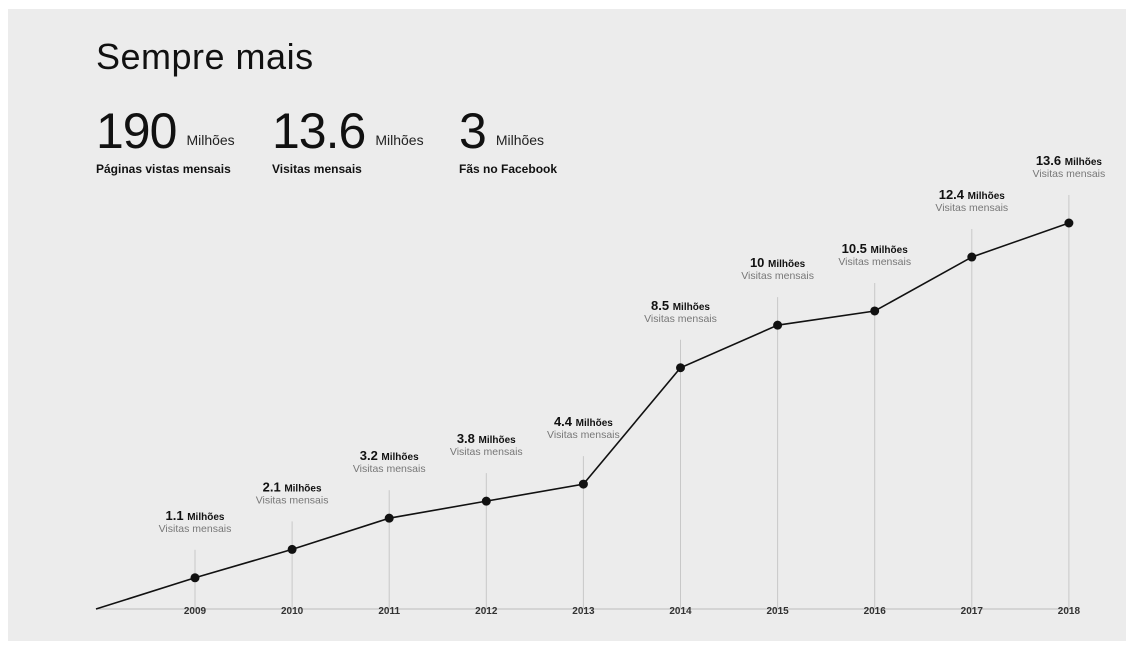 This screenshot has height=650, width=1134. What do you see at coordinates (875, 248) in the screenshot?
I see `data-label-value: 10.5 Milhões` at bounding box center [875, 248].